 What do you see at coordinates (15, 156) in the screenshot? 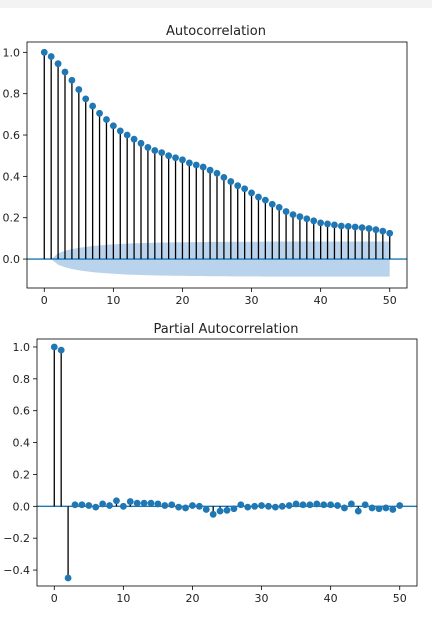
I see `acf-y-ticks: 0.0 0.2 0.4 0.6 0.8 1.0` at bounding box center [15, 156].